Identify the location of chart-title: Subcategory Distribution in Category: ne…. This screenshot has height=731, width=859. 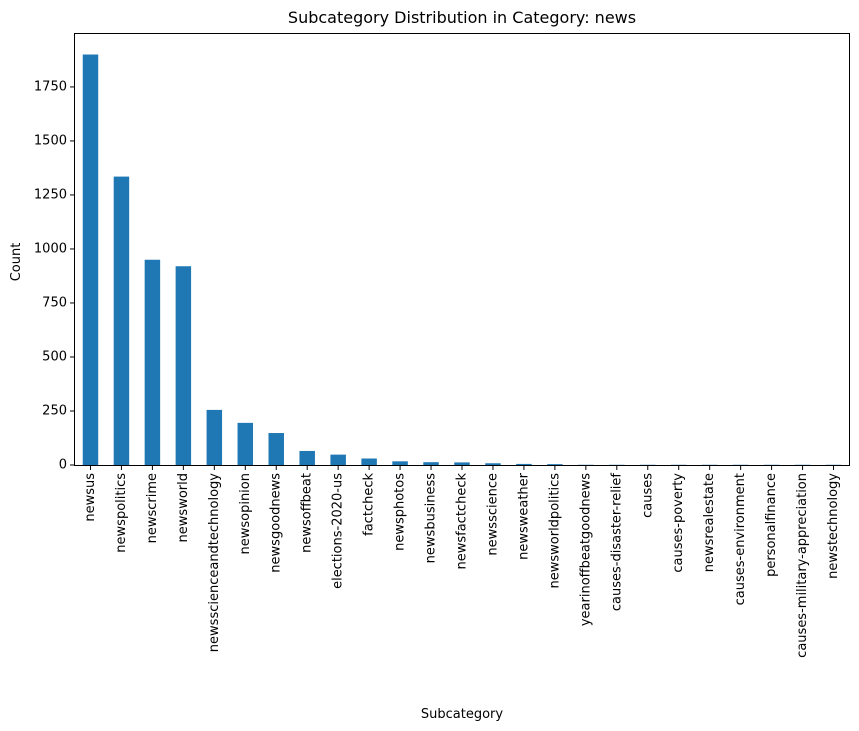
(462, 17).